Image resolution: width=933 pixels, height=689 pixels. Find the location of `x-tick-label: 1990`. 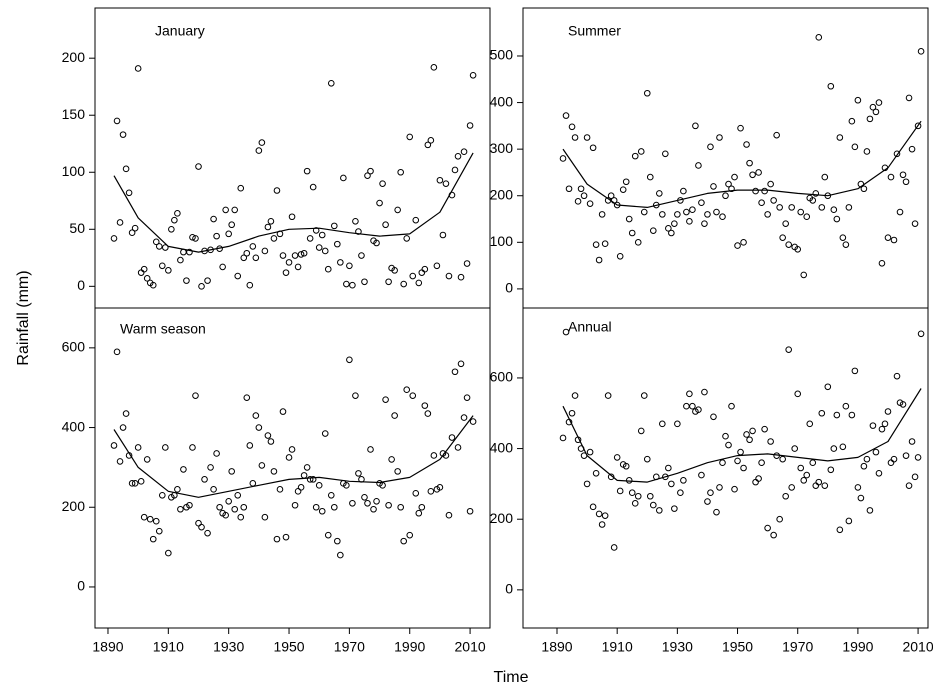

x-tick-label: 1990 is located at coordinates (409, 647).